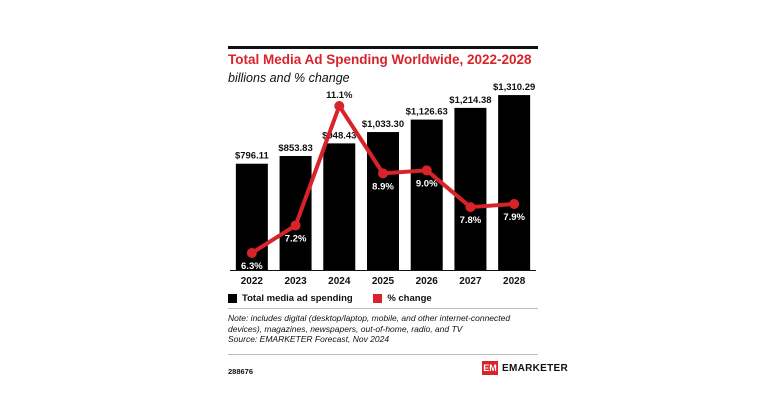 Image resolution: width=768 pixels, height=402 pixels. What do you see at coordinates (339, 95) in the screenshot?
I see `pct-value-label: 11.1%` at bounding box center [339, 95].